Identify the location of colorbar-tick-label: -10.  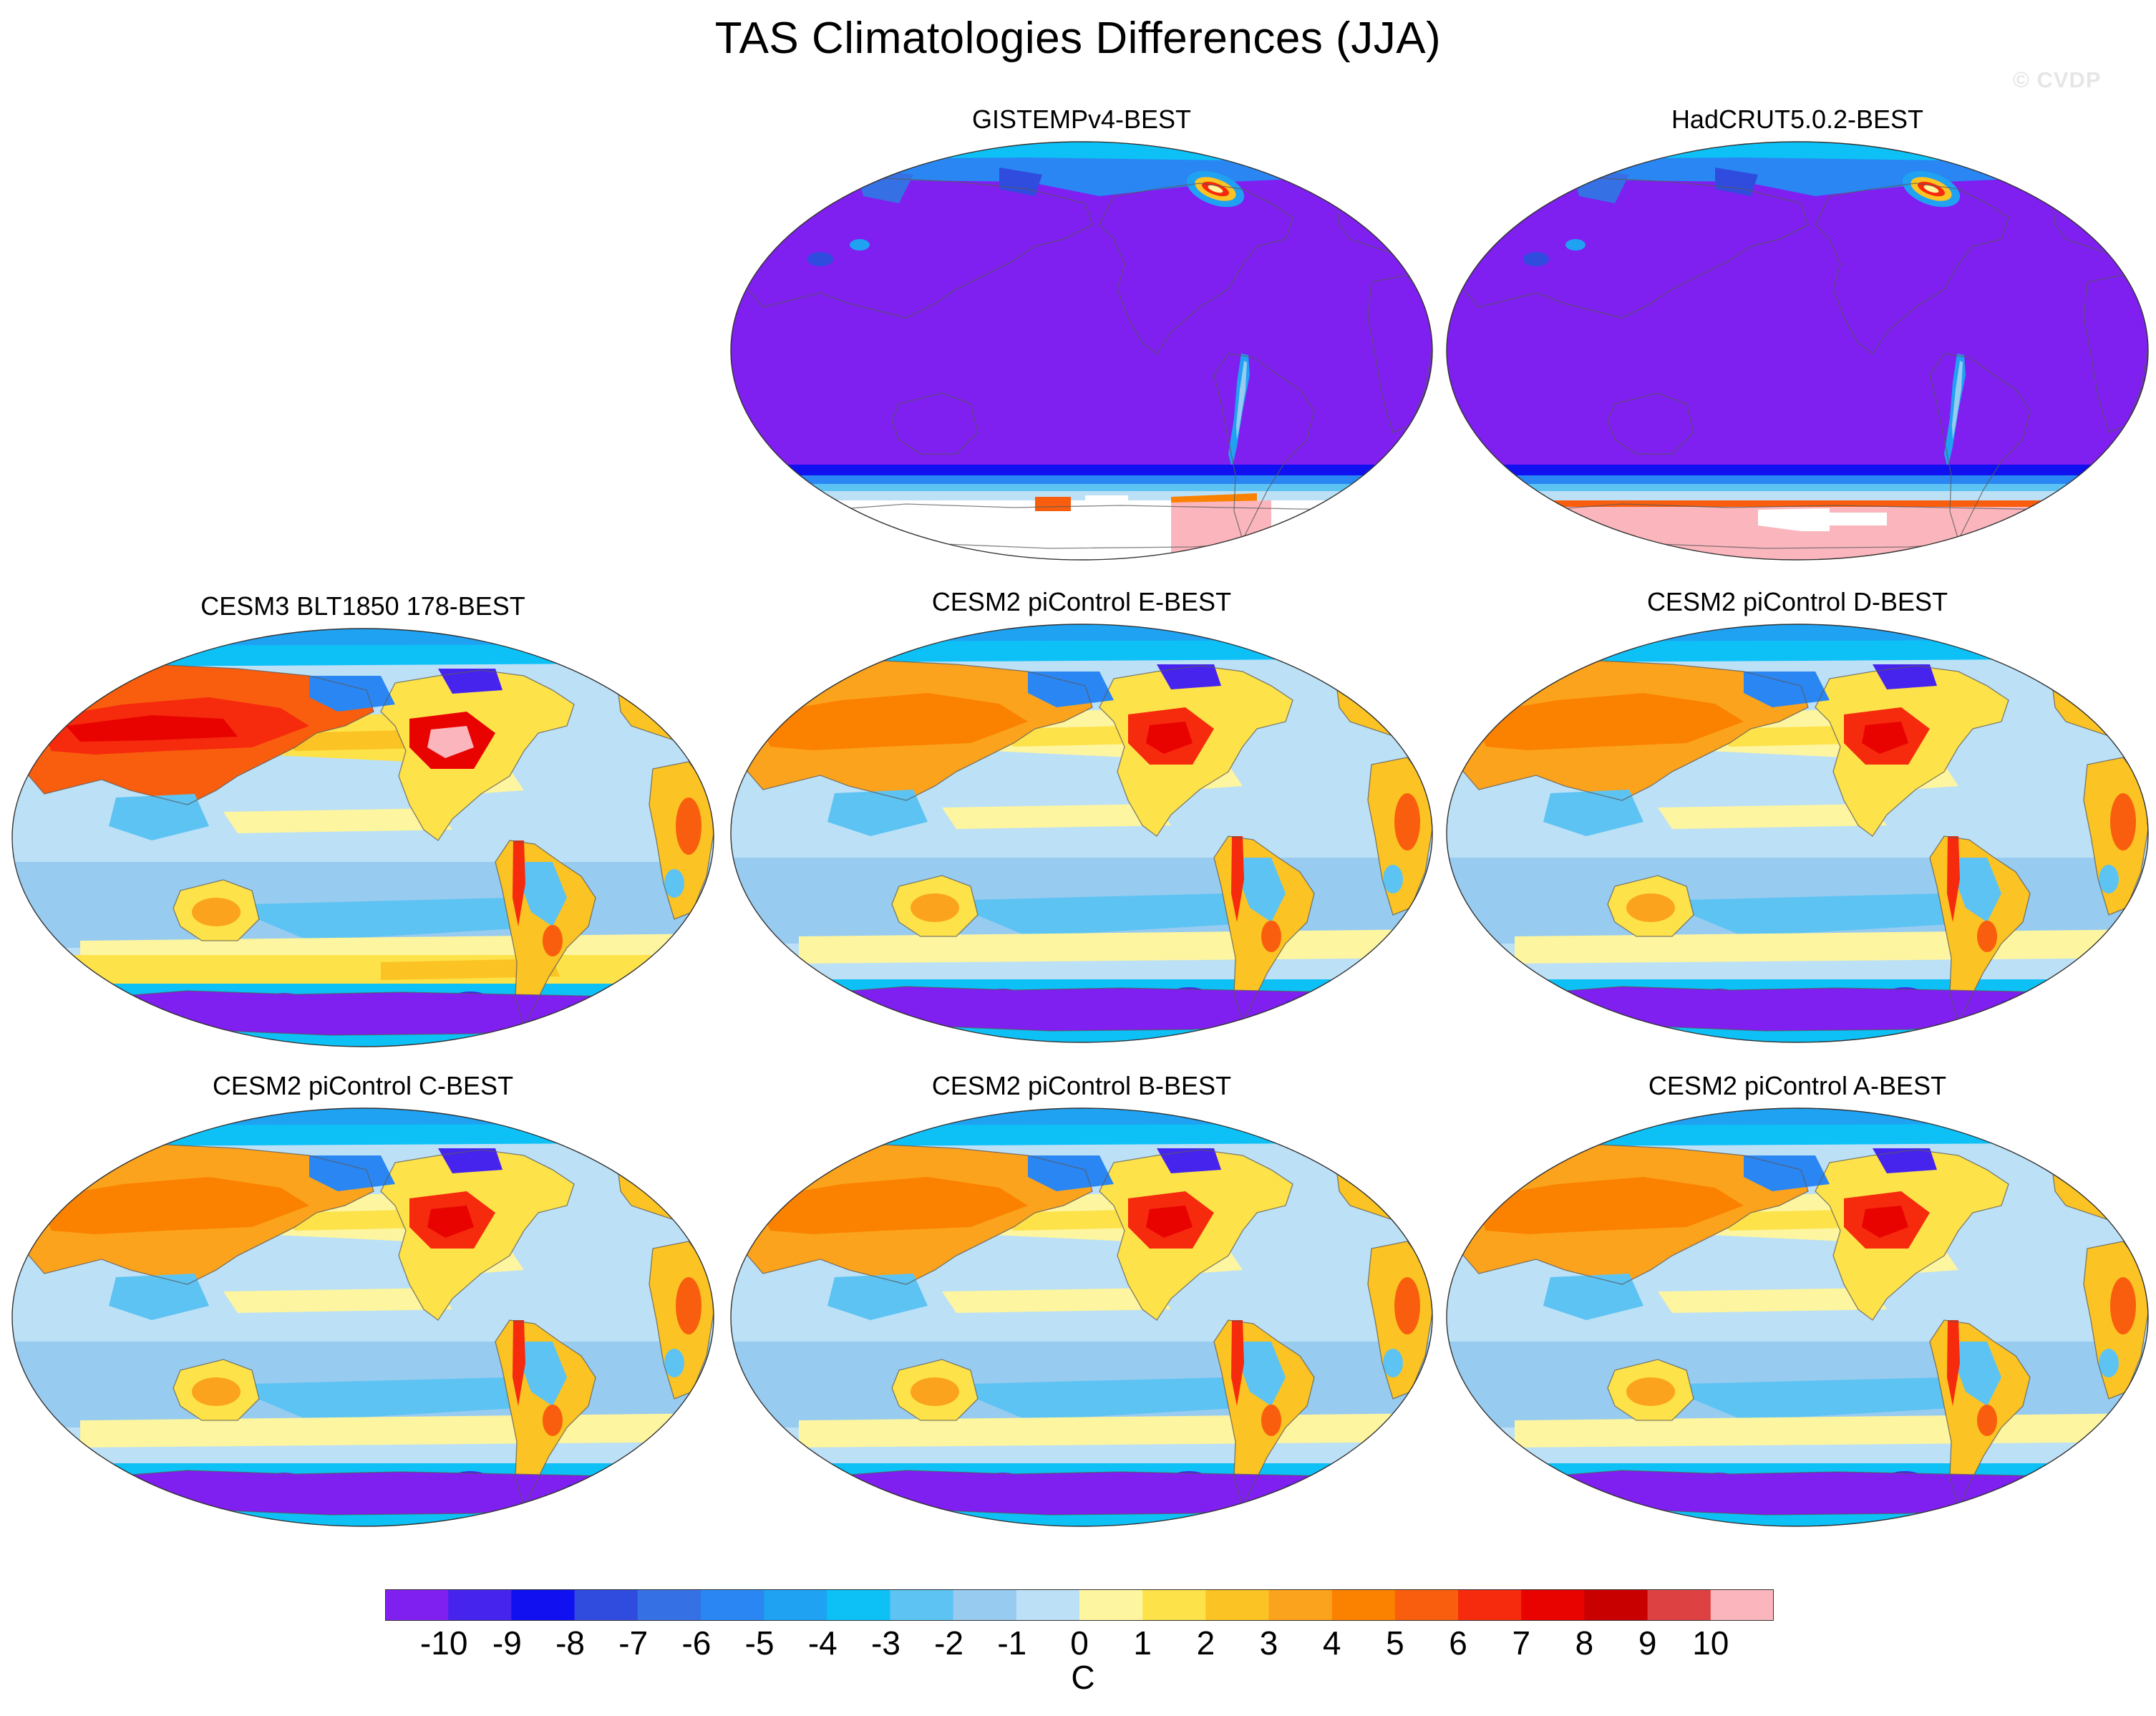
(443, 1643).